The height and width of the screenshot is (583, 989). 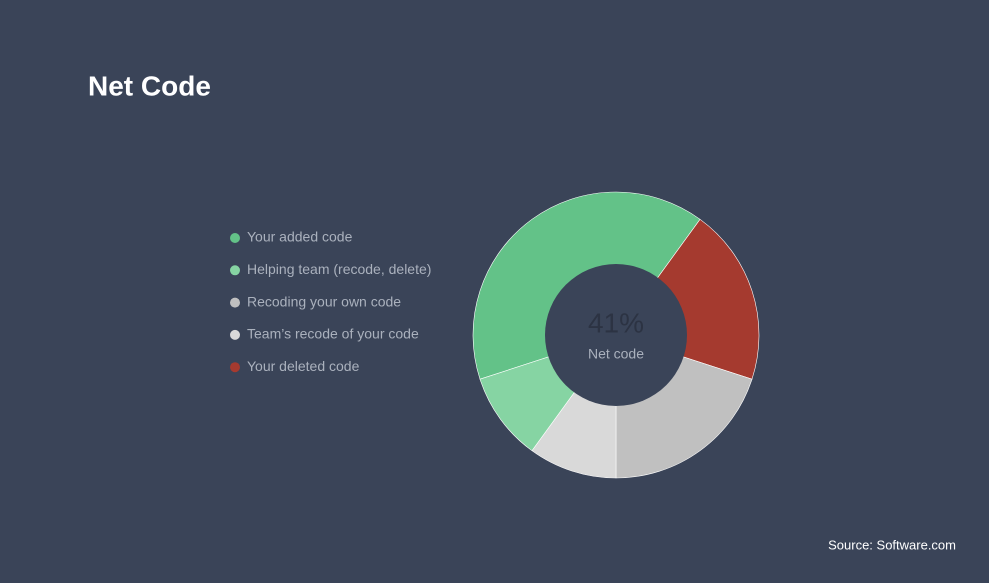 I want to click on legend-label: Recoding your own code, so click(x=324, y=301).